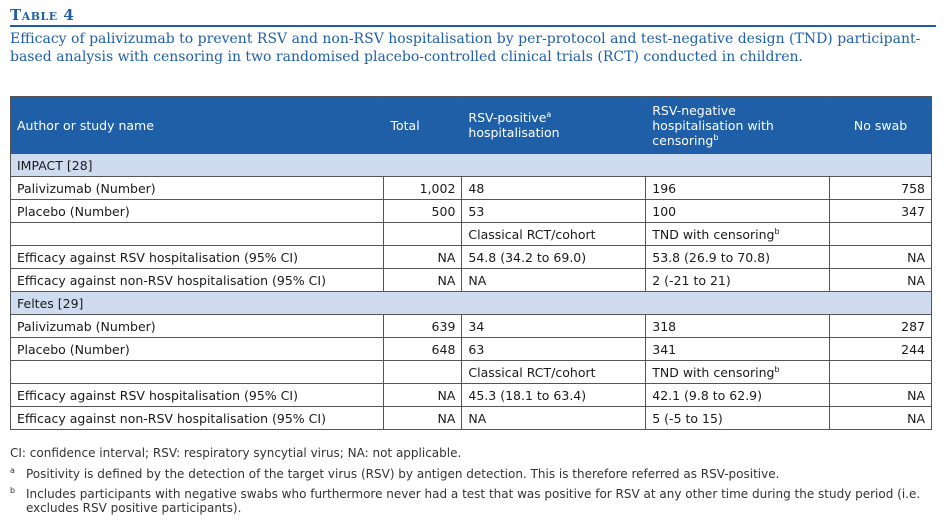 Image resolution: width=951 pixels, height=521 pixels. I want to click on cell-rsv-positive: 63, so click(554, 349).